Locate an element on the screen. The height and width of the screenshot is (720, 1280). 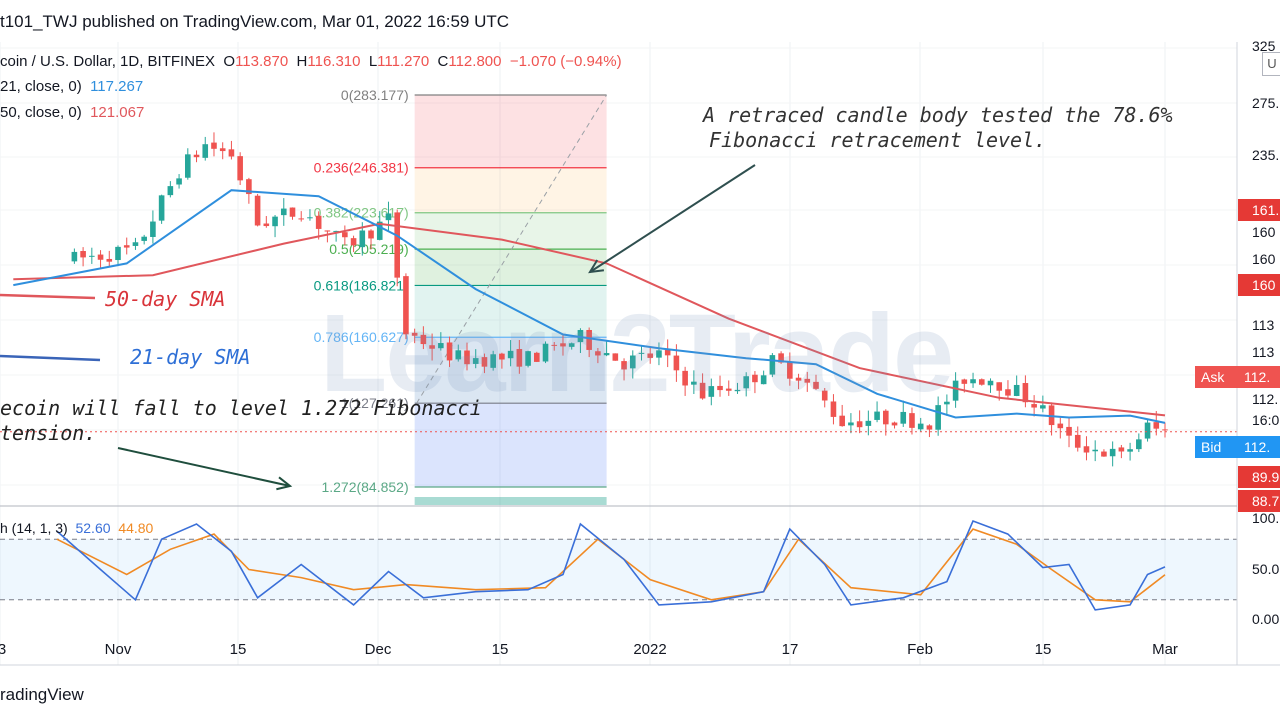
fib-level-label: 0.5(205.219) is located at coordinates (368, 249).